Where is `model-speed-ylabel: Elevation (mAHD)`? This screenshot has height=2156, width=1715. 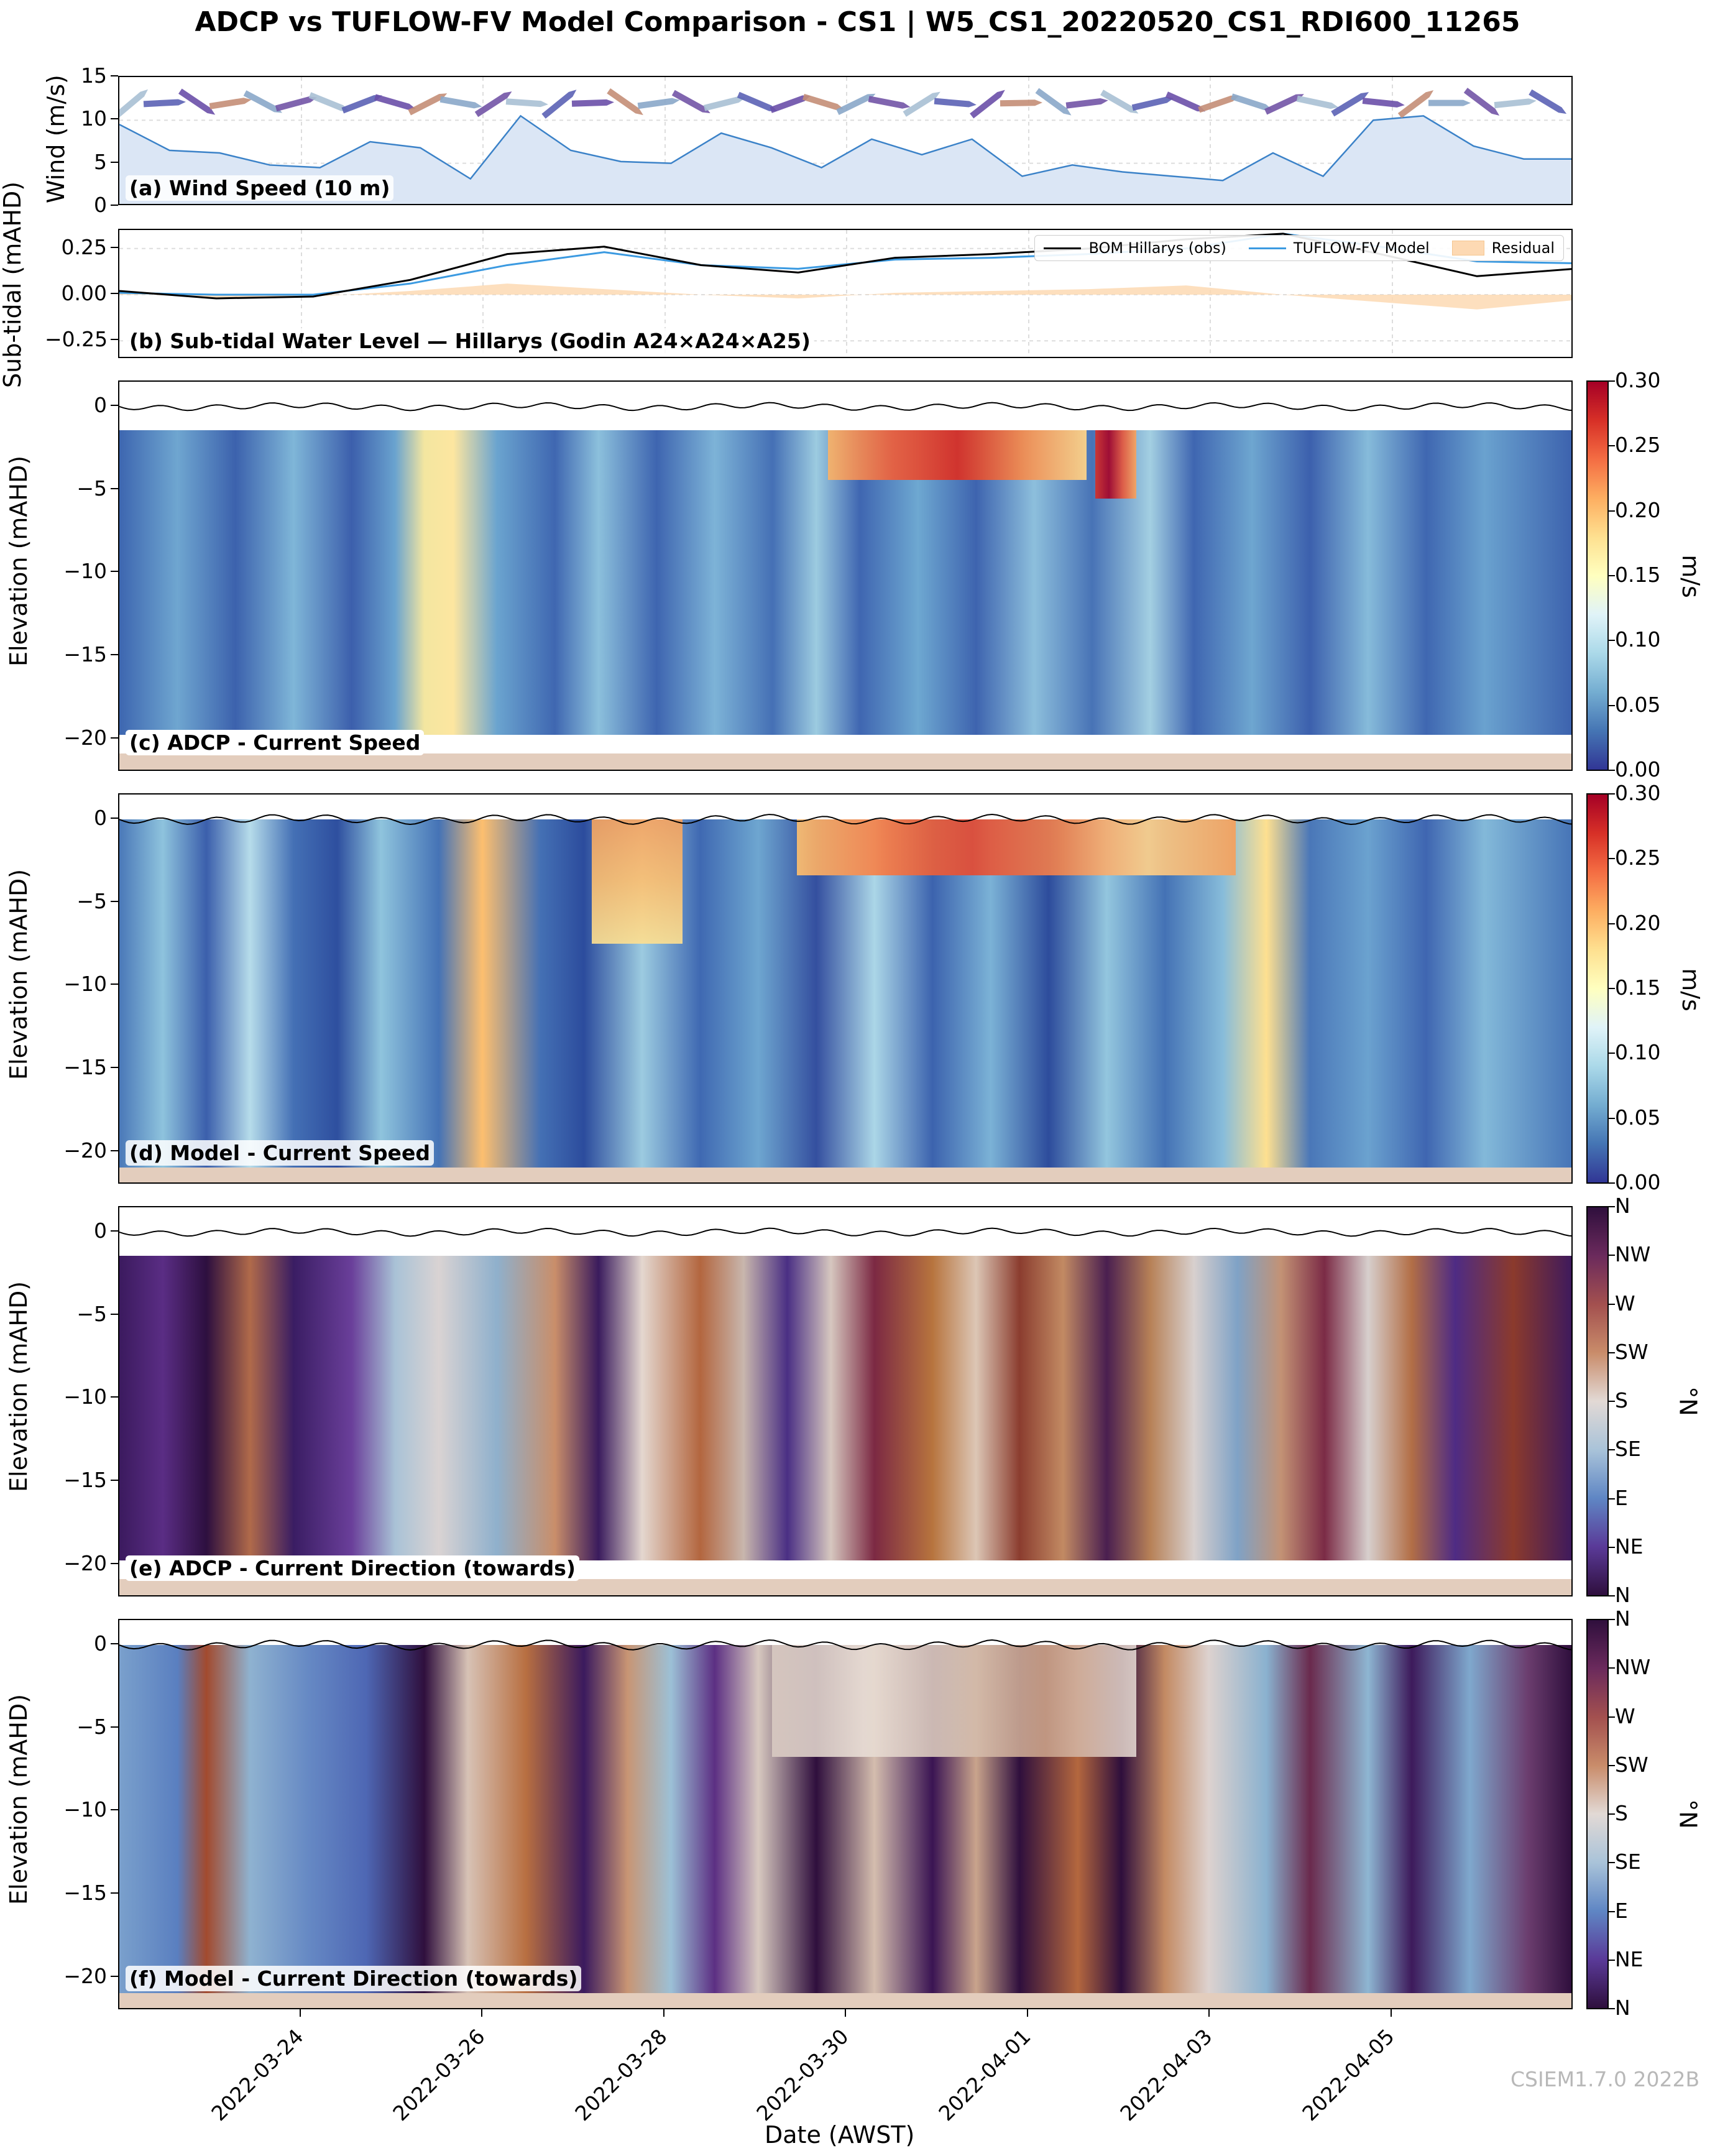
model-speed-ylabel: Elevation (mAHD) is located at coordinates (18, 974).